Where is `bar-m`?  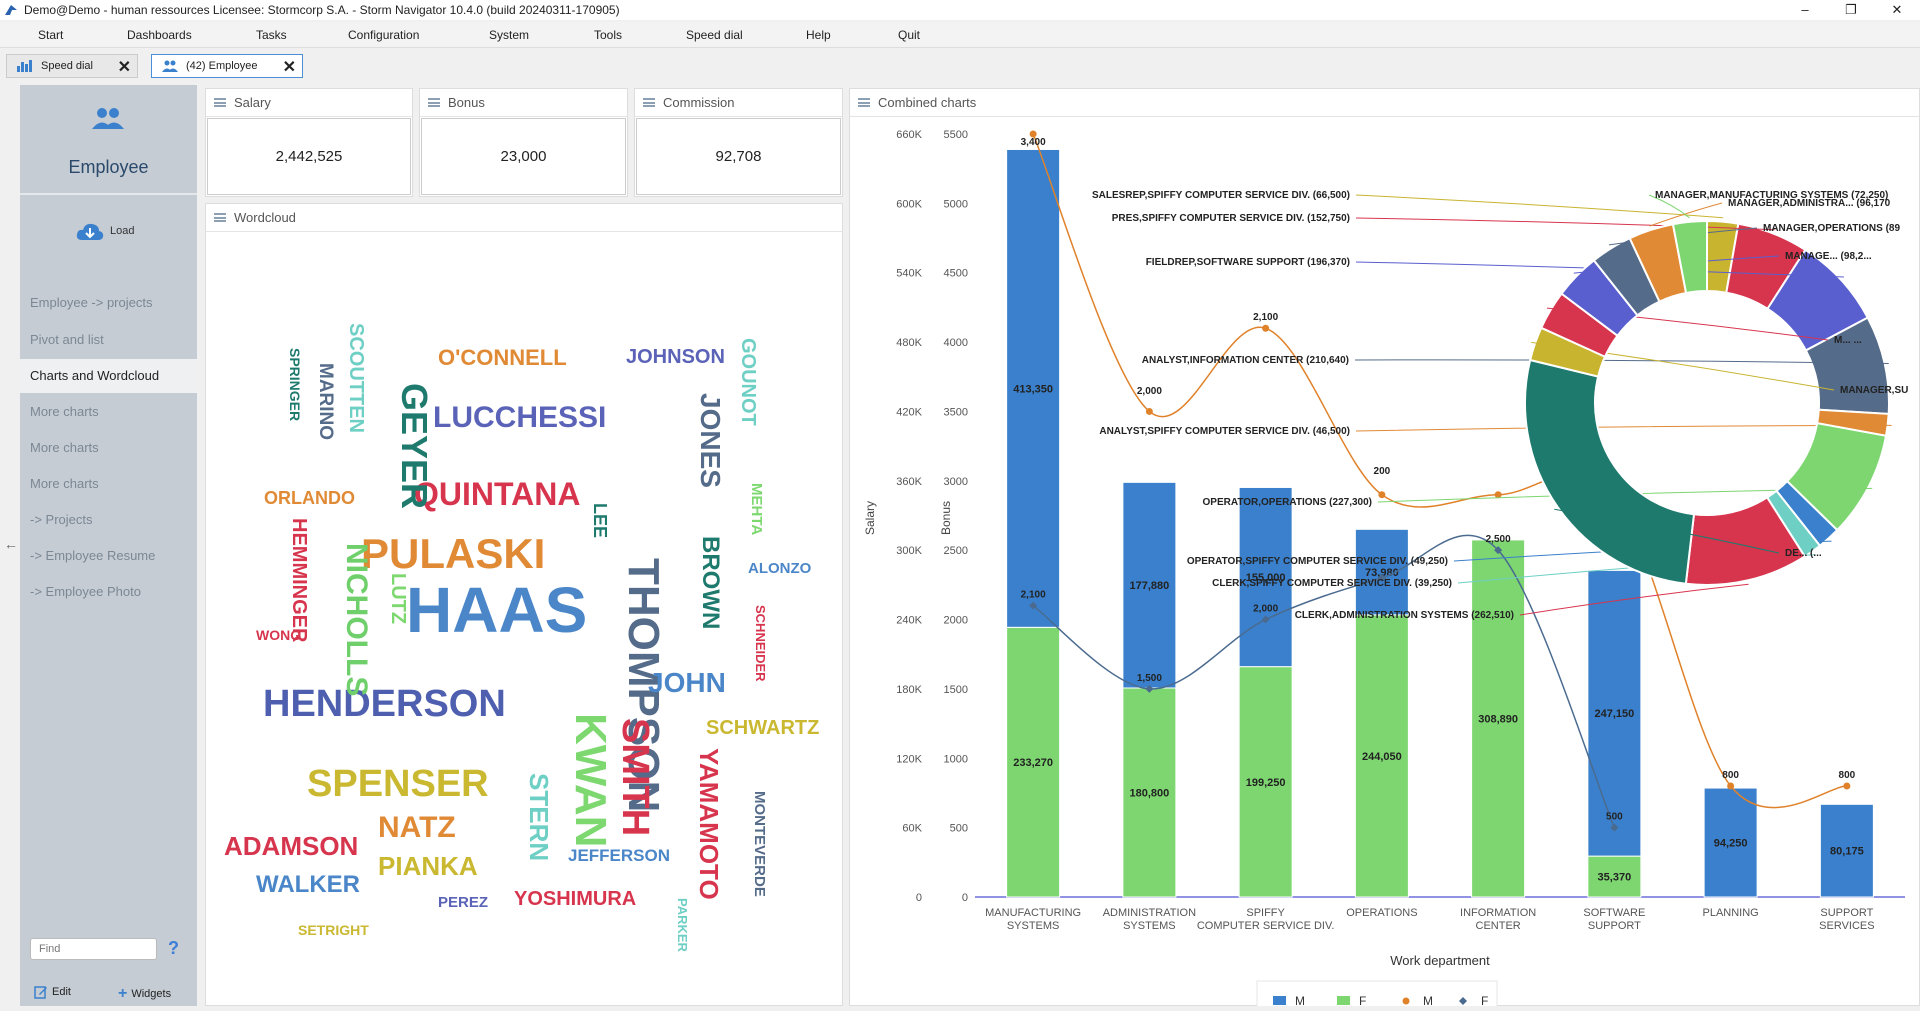
bar-m is located at coordinates (1033, 388).